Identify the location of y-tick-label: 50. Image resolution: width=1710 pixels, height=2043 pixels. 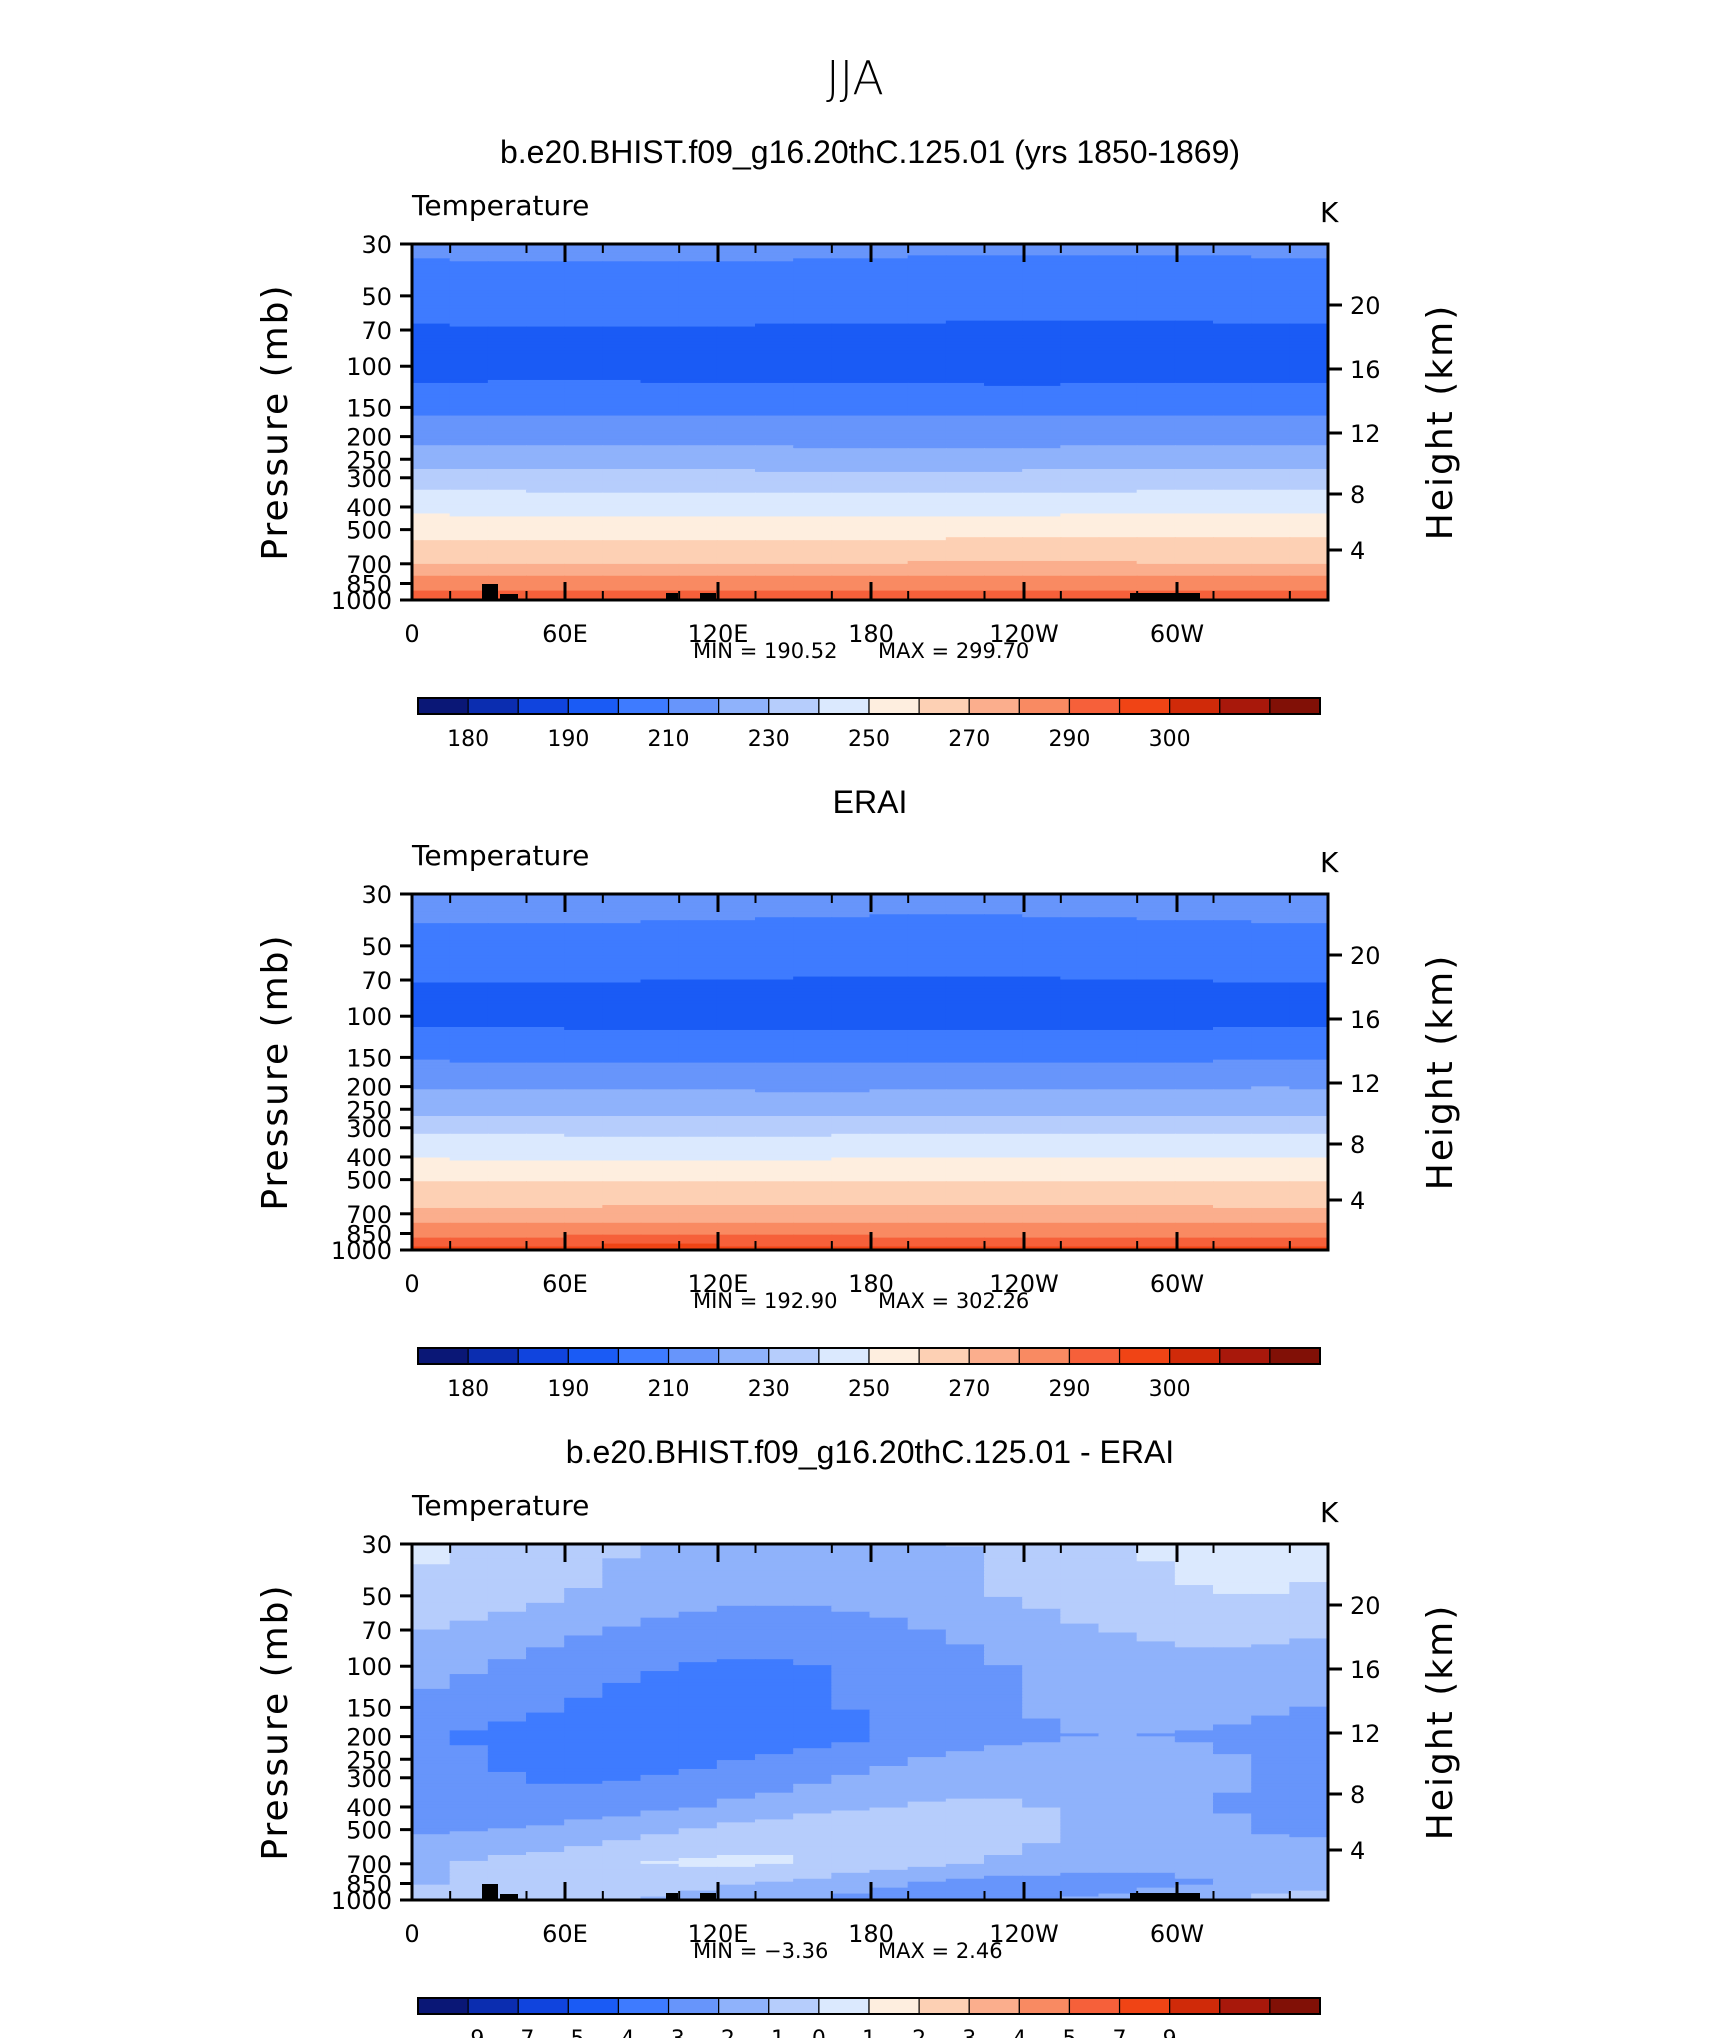
(376, 297).